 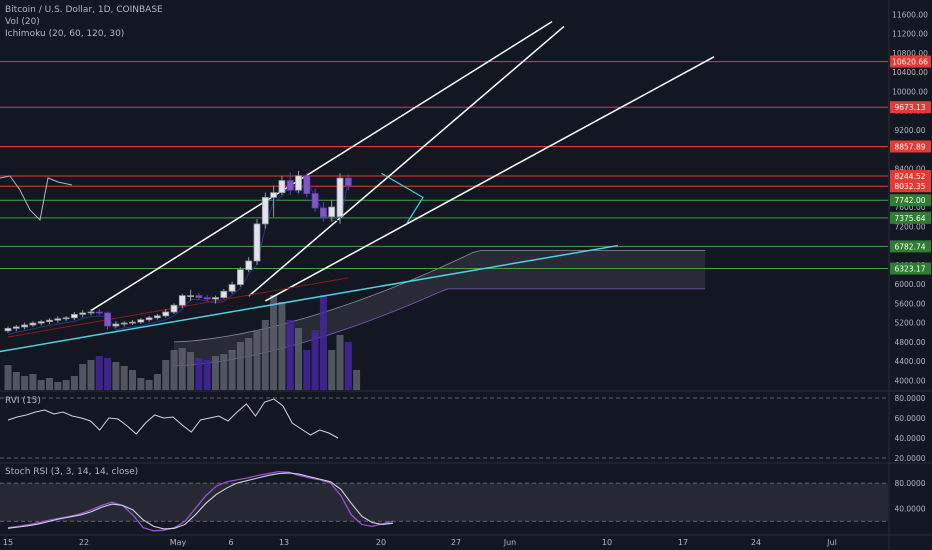 What do you see at coordinates (909, 380) in the screenshot?
I see `price-tick-label: 4000.00` at bounding box center [909, 380].